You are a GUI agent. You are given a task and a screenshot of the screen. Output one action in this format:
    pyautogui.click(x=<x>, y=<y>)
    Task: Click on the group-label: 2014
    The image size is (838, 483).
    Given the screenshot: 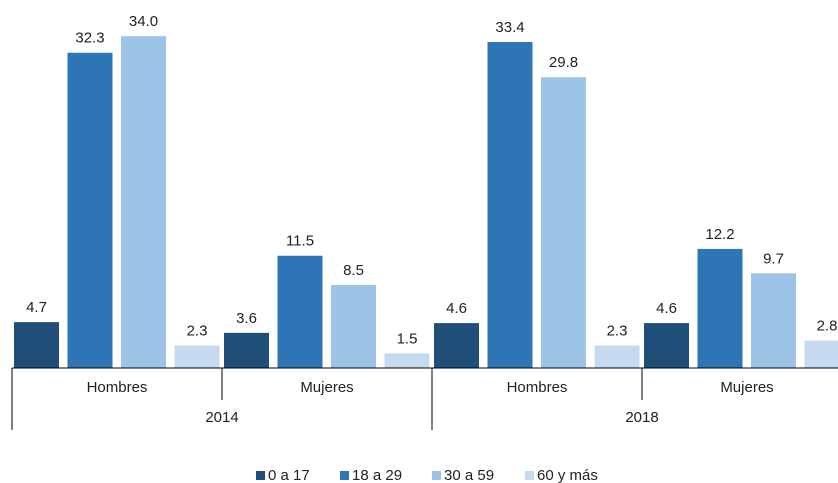 What is the action you would take?
    pyautogui.click(x=221, y=417)
    